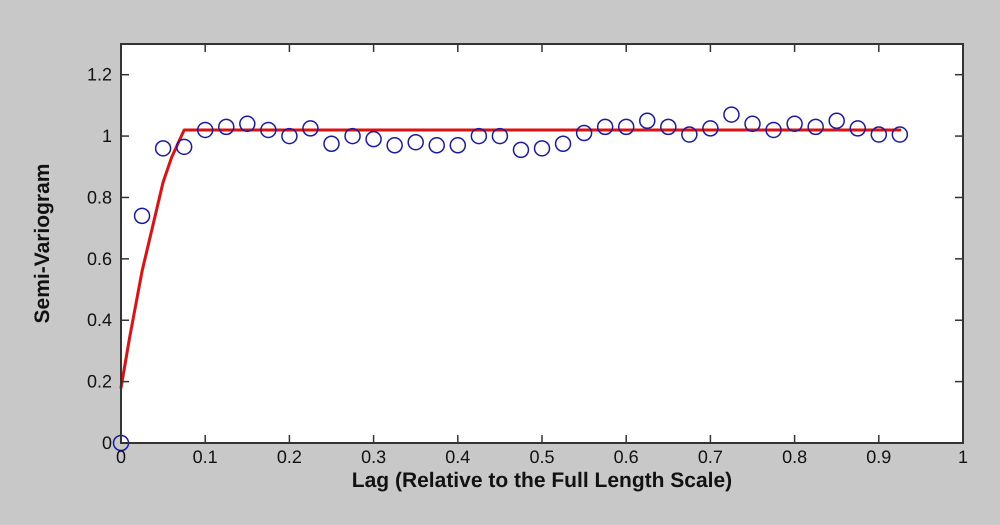 Image resolution: width=1000 pixels, height=525 pixels. I want to click on x-tick-label: 1, so click(963, 457).